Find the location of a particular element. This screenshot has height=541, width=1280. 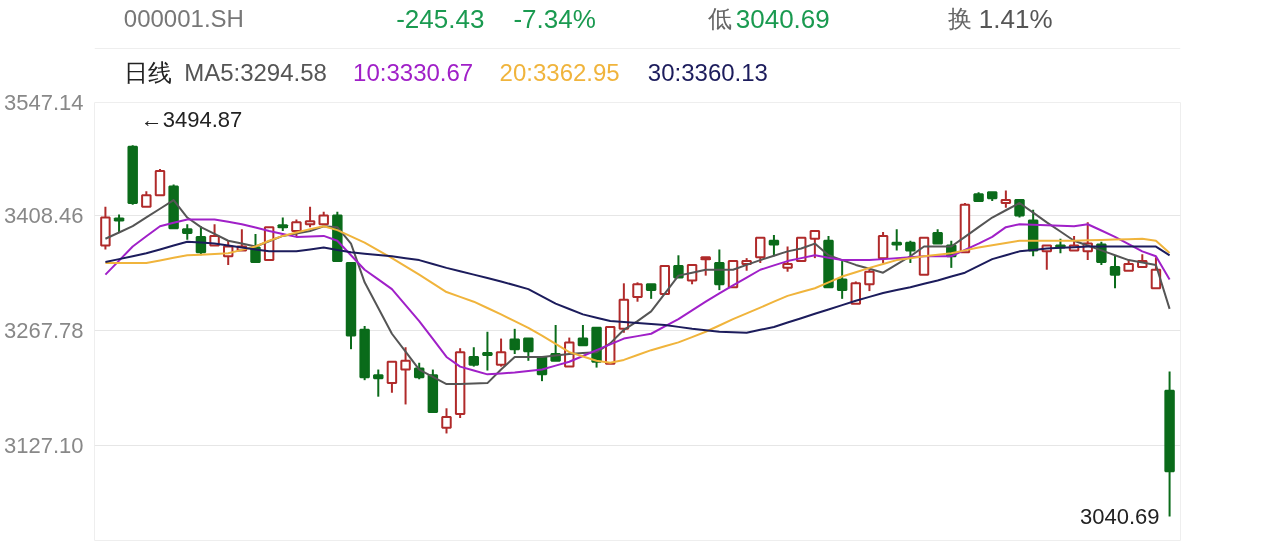

y-tick-label: 3408.46 is located at coordinates (43, 216).